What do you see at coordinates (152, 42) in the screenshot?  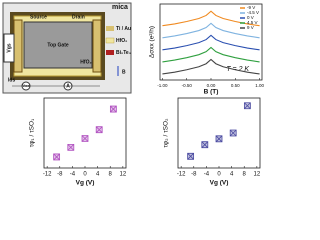 I see `y-axis-label: Δσxx (e²/h)` at bounding box center [152, 42].